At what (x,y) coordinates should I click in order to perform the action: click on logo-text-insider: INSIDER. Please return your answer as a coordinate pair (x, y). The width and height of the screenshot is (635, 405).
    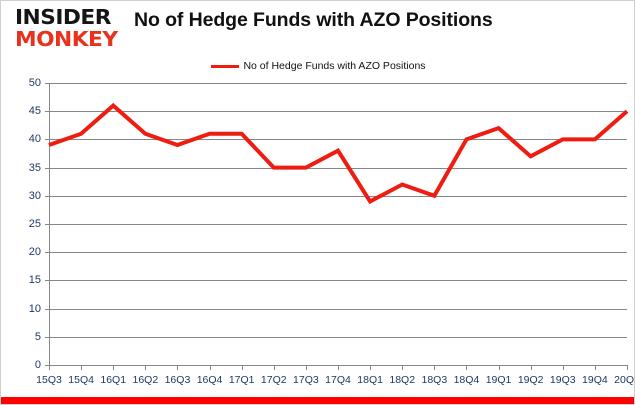
    Looking at the image, I should click on (63, 17).